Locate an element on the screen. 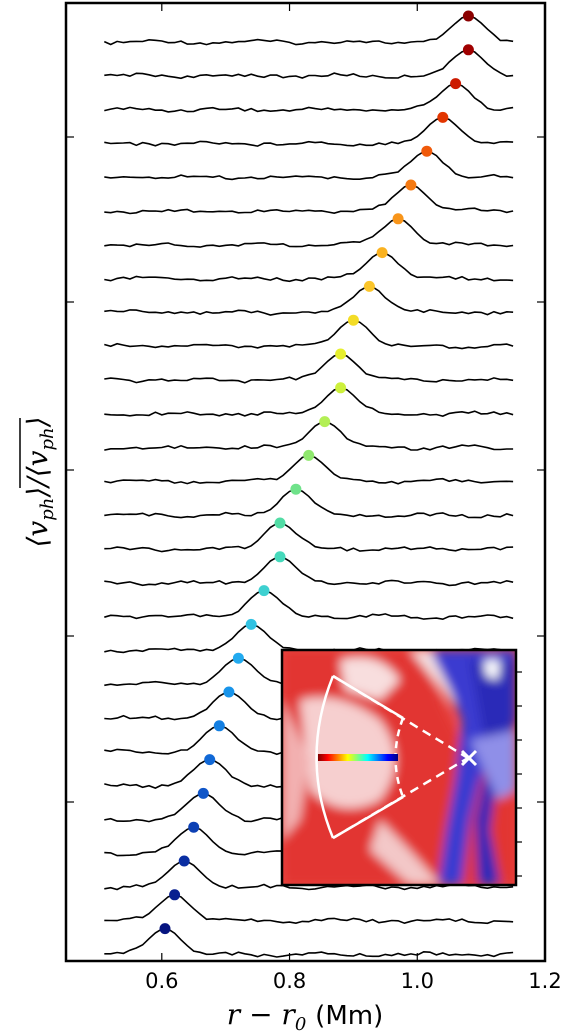  x-tick-labels: 0.6 0.8 1.0 1.2 is located at coordinates (353, 981).